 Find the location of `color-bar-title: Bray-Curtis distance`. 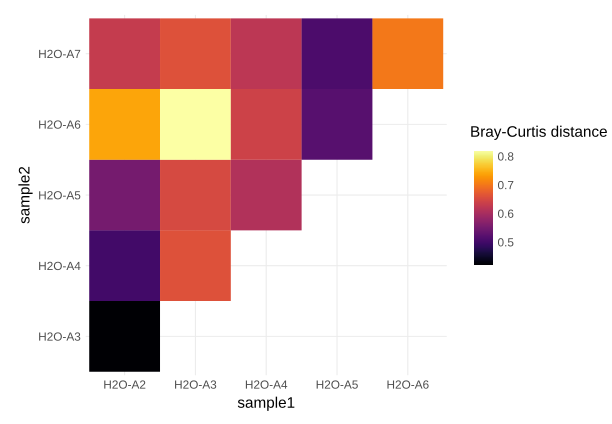

color-bar-title: Bray-Curtis distance is located at coordinates (539, 133).